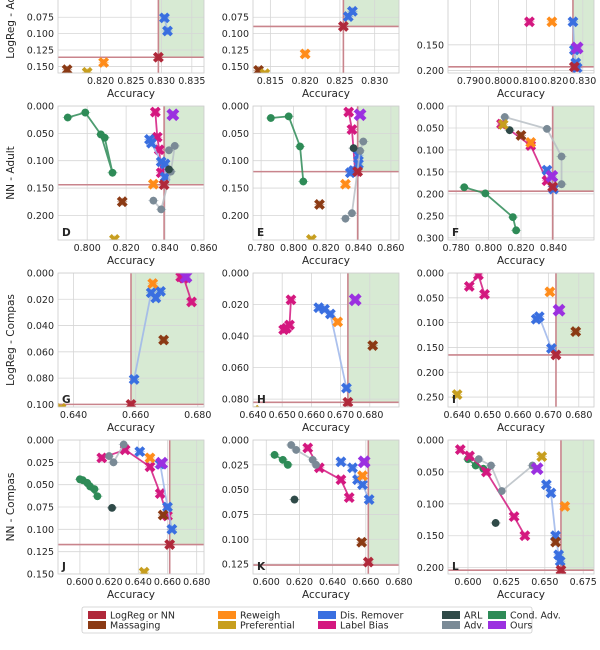 Image resolution: width=600 pixels, height=650 pixels. Describe the element at coordinates (235, 337) in the screenshot. I see `y-tick-label: 0.040` at that location.